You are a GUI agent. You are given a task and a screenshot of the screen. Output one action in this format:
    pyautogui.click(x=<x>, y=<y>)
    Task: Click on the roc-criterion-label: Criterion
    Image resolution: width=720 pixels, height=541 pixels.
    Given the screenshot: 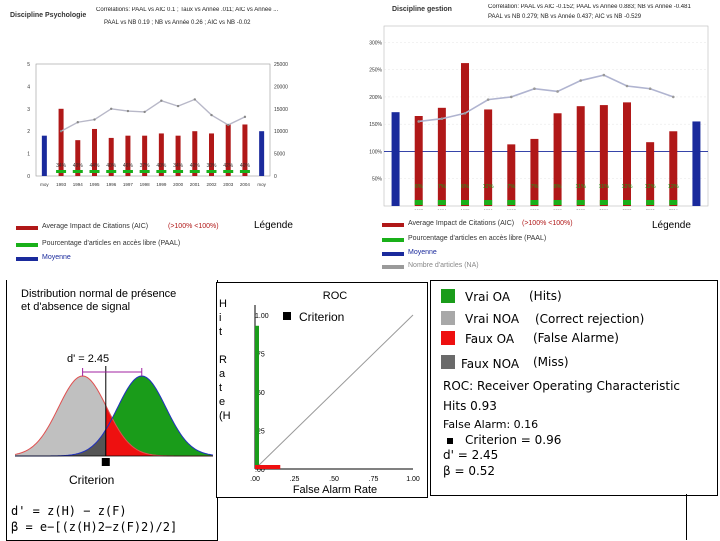 What is the action you would take?
    pyautogui.click(x=321, y=317)
    